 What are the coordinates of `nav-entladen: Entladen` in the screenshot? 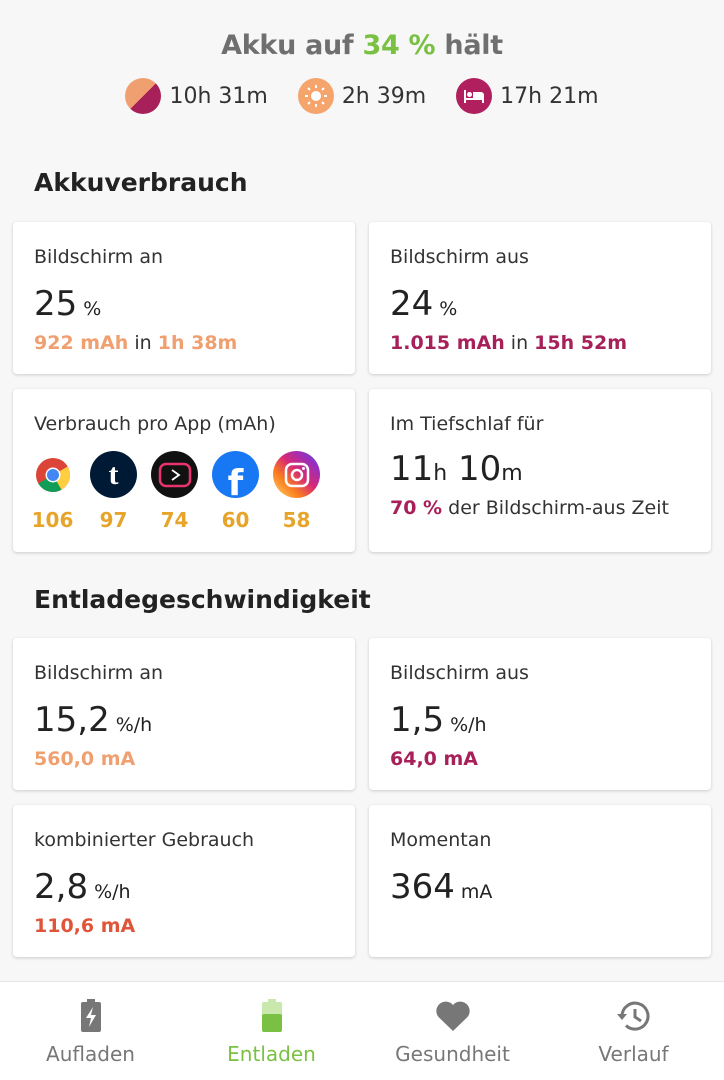 It's located at (271, 1031).